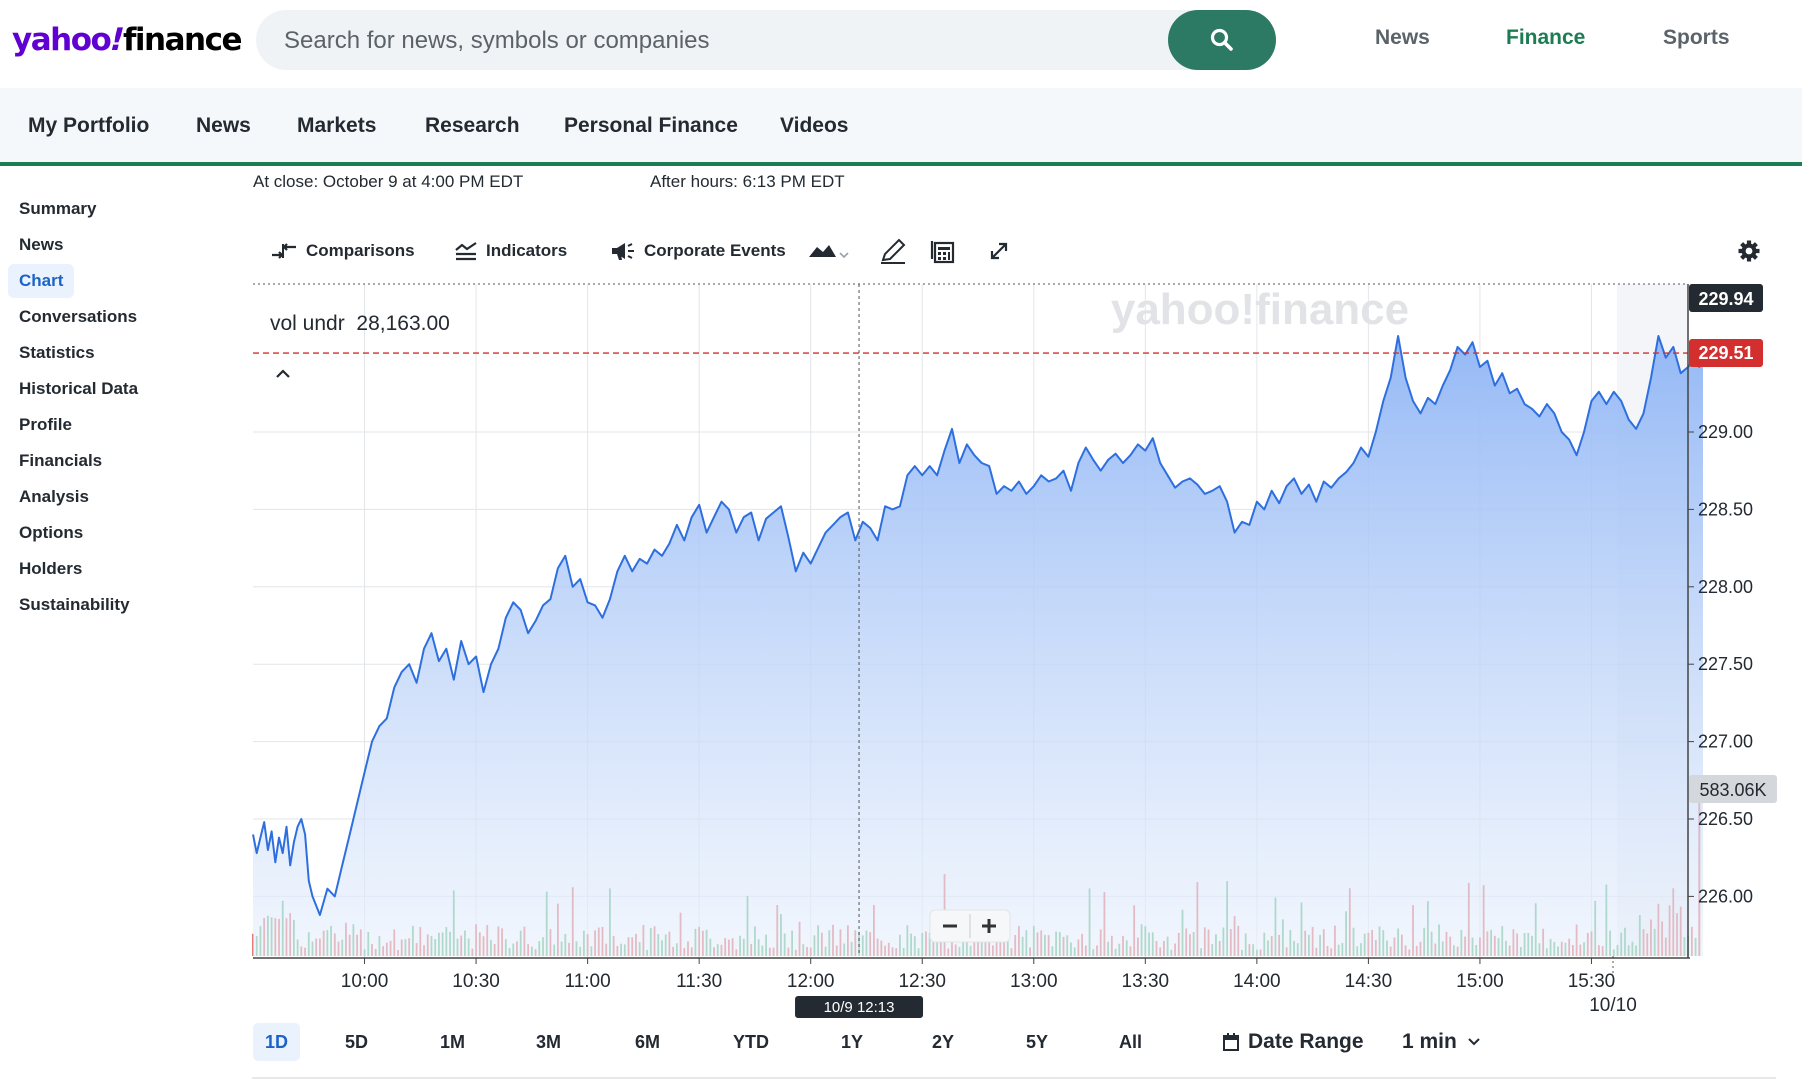 This screenshot has height=1090, width=1802. What do you see at coordinates (284, 251) in the screenshot?
I see `comparisons-icon` at bounding box center [284, 251].